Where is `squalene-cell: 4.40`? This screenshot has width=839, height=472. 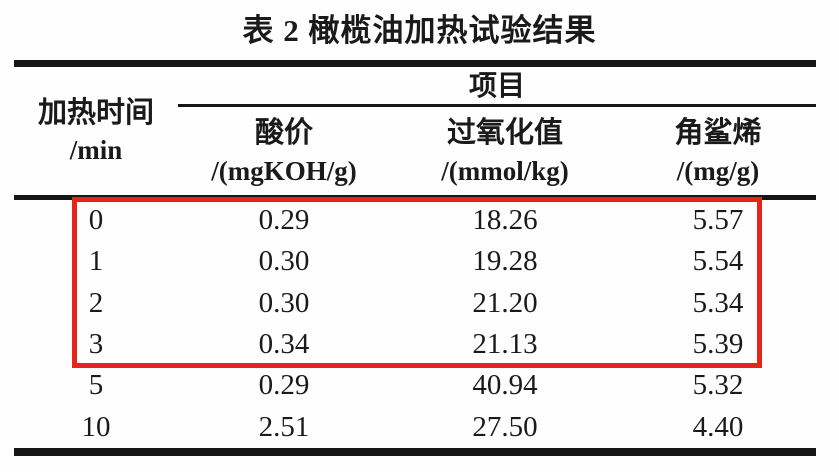
squalene-cell: 4.40 is located at coordinates (718, 426).